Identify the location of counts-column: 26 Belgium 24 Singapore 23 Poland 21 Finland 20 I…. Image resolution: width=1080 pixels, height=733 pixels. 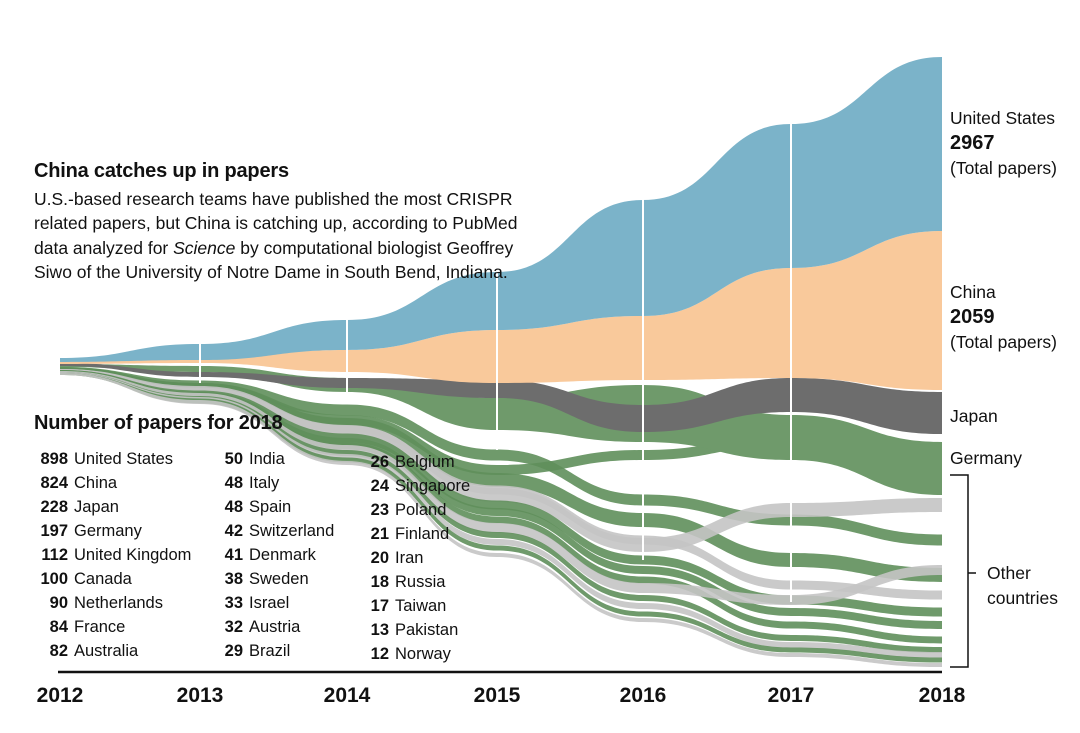
(418, 558).